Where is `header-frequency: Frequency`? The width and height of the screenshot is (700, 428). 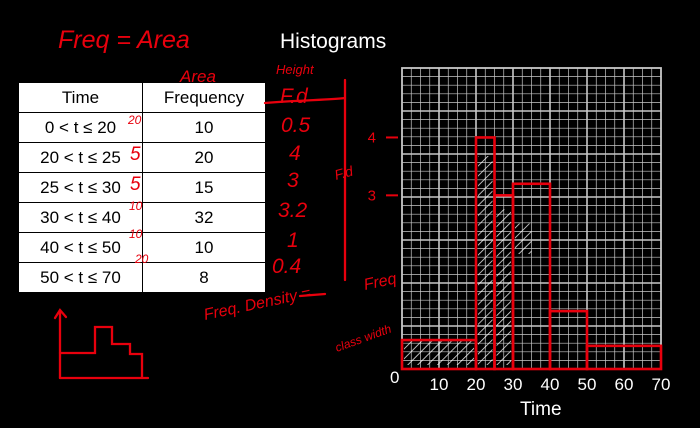
header-frequency: Frequency is located at coordinates (204, 97).